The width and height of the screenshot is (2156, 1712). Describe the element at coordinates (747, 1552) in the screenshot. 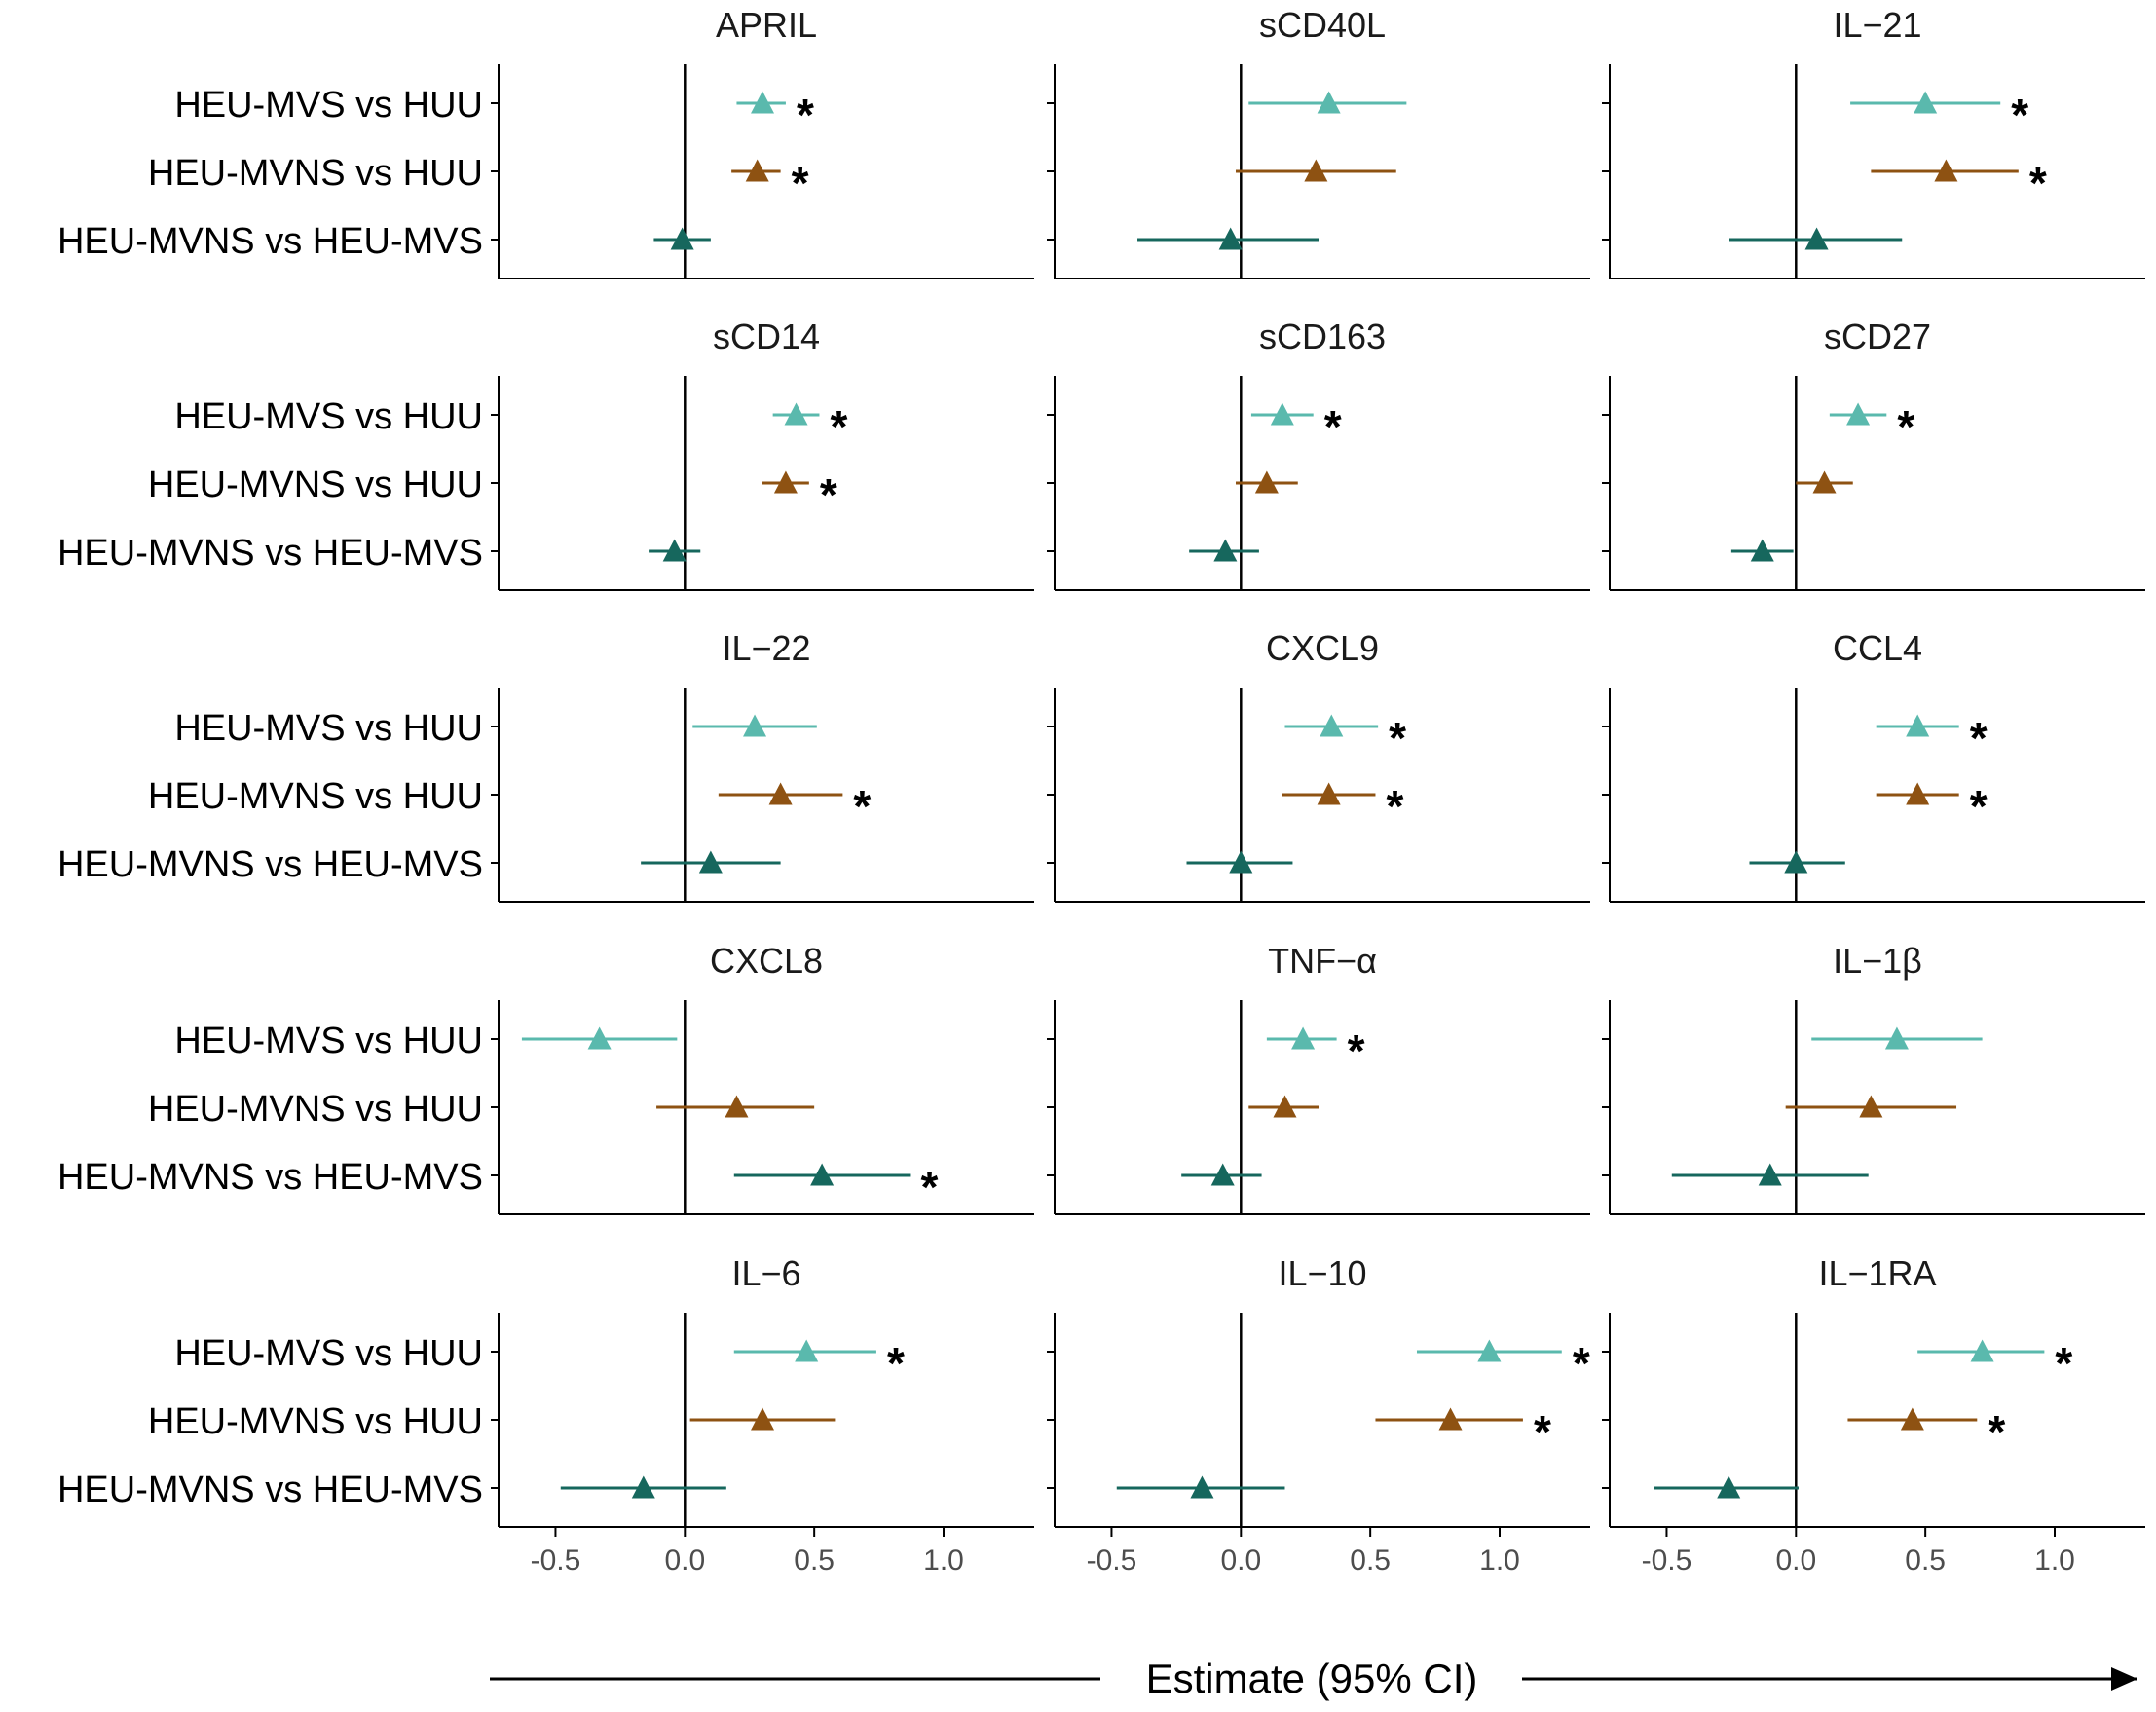

I see `x-axis-col-0: -0.5 0.0 0.5 1.0` at that location.